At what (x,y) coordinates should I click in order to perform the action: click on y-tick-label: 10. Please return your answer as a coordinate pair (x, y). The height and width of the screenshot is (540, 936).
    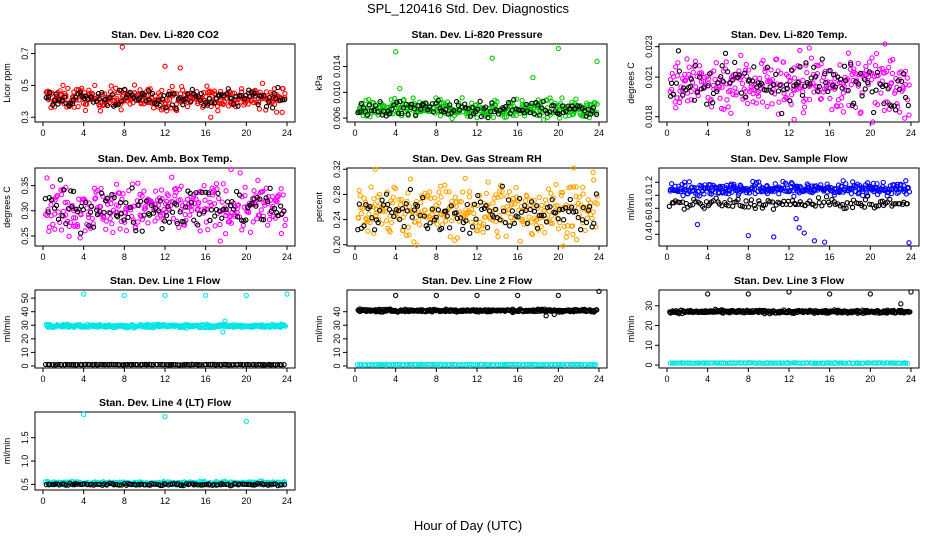
    Looking at the image, I should click on (337, 352).